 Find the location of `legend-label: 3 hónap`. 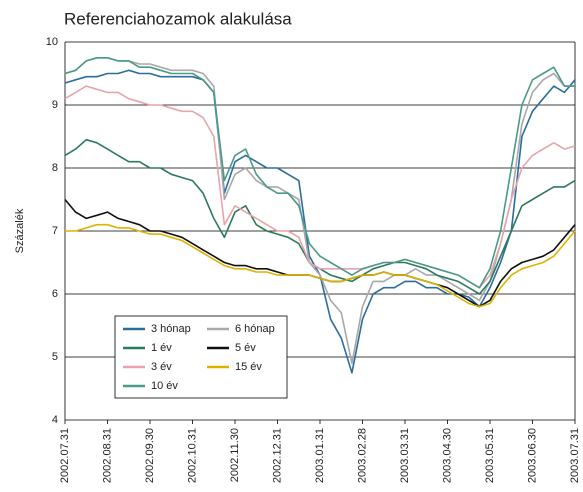

legend-label: 3 hónap is located at coordinates (171, 329).